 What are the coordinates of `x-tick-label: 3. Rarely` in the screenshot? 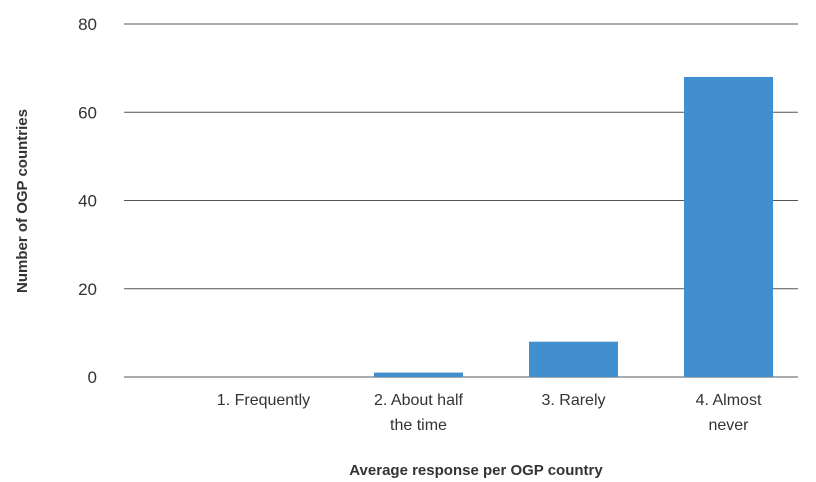 It's located at (573, 400).